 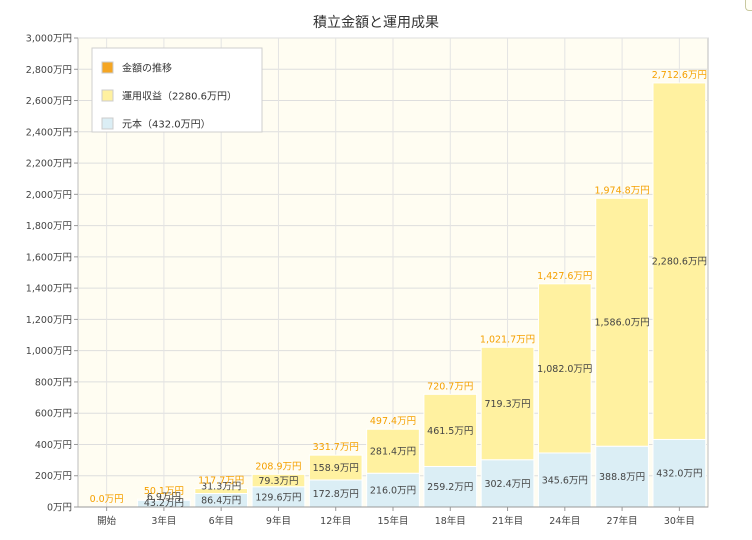 I want to click on y-tick-label: 1,400万円, so click(x=49, y=289).